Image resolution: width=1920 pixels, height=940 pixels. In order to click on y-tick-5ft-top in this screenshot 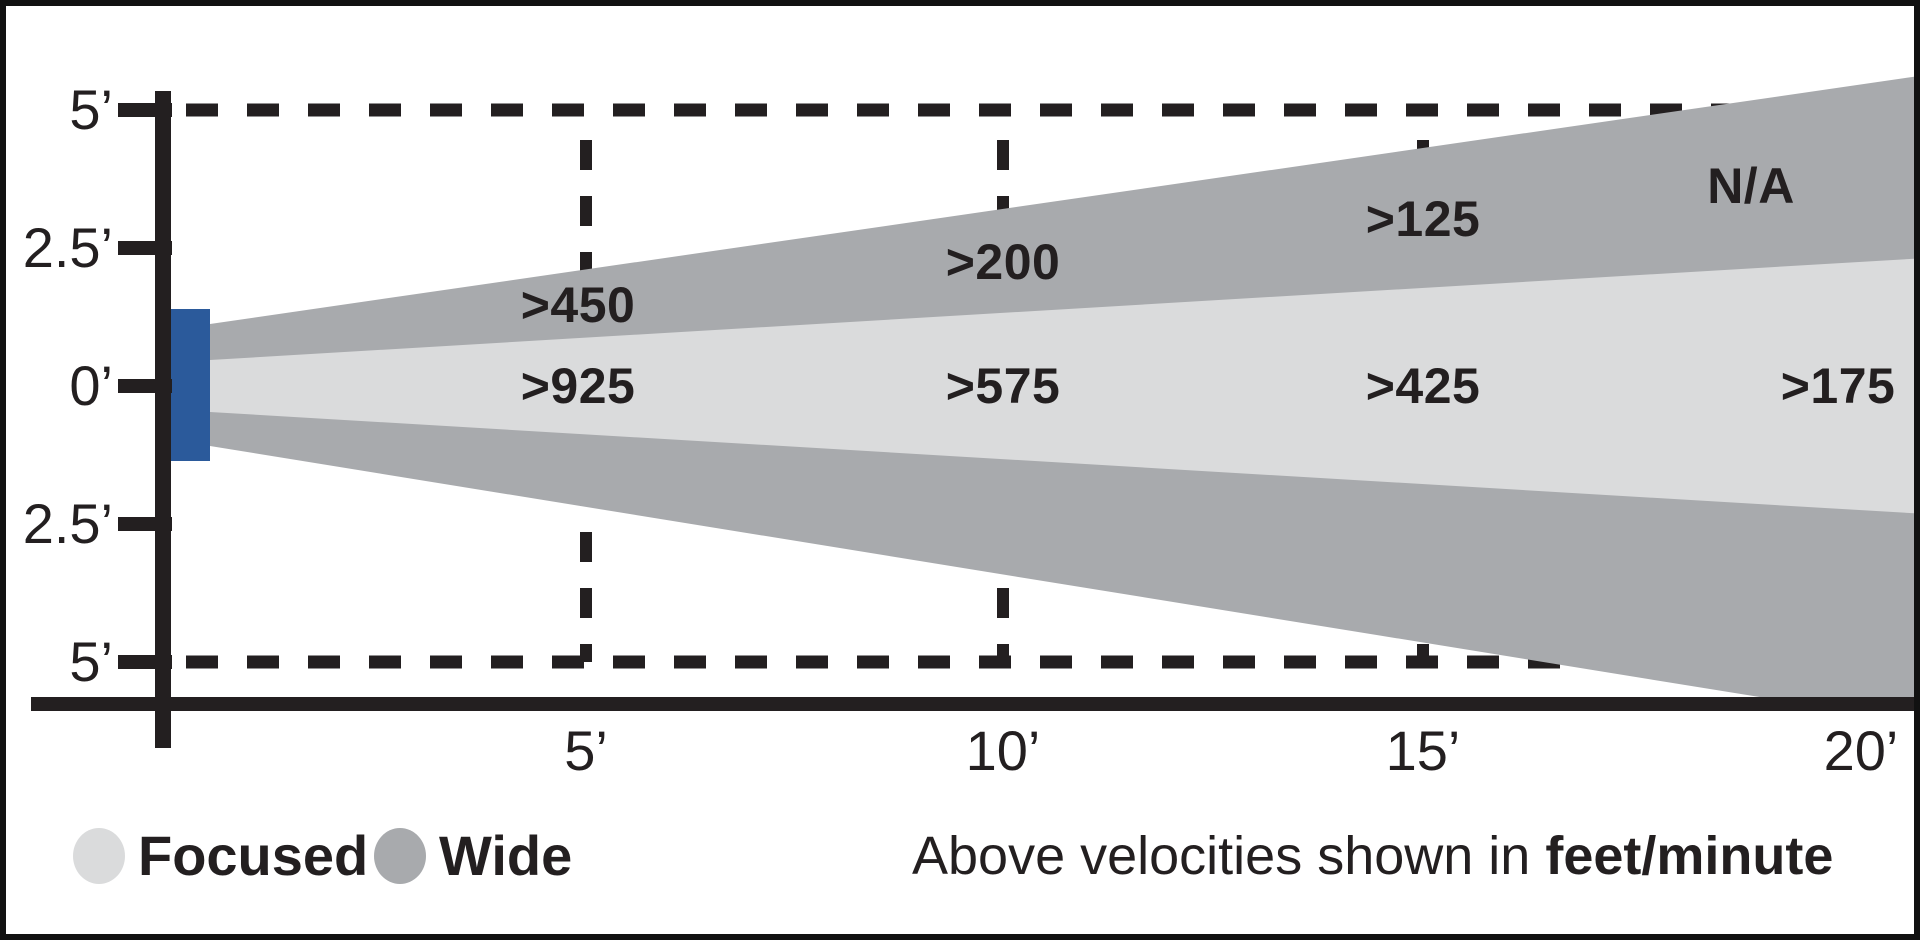, I will do `click(145, 110)`.